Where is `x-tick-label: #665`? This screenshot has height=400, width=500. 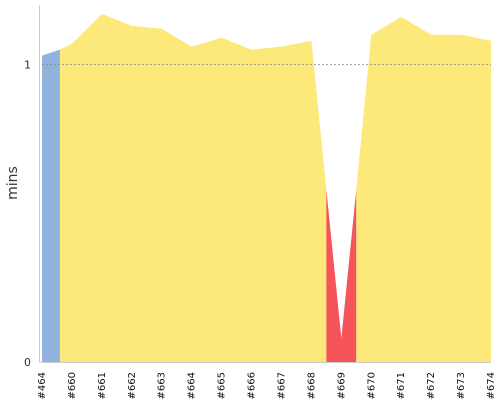
x-tick-label: #665 is located at coordinates (222, 385).